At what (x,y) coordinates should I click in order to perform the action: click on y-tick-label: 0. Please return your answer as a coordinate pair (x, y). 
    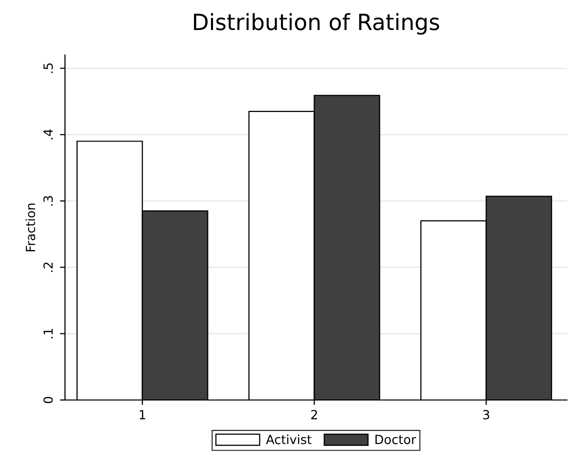
    Looking at the image, I should click on (48, 400).